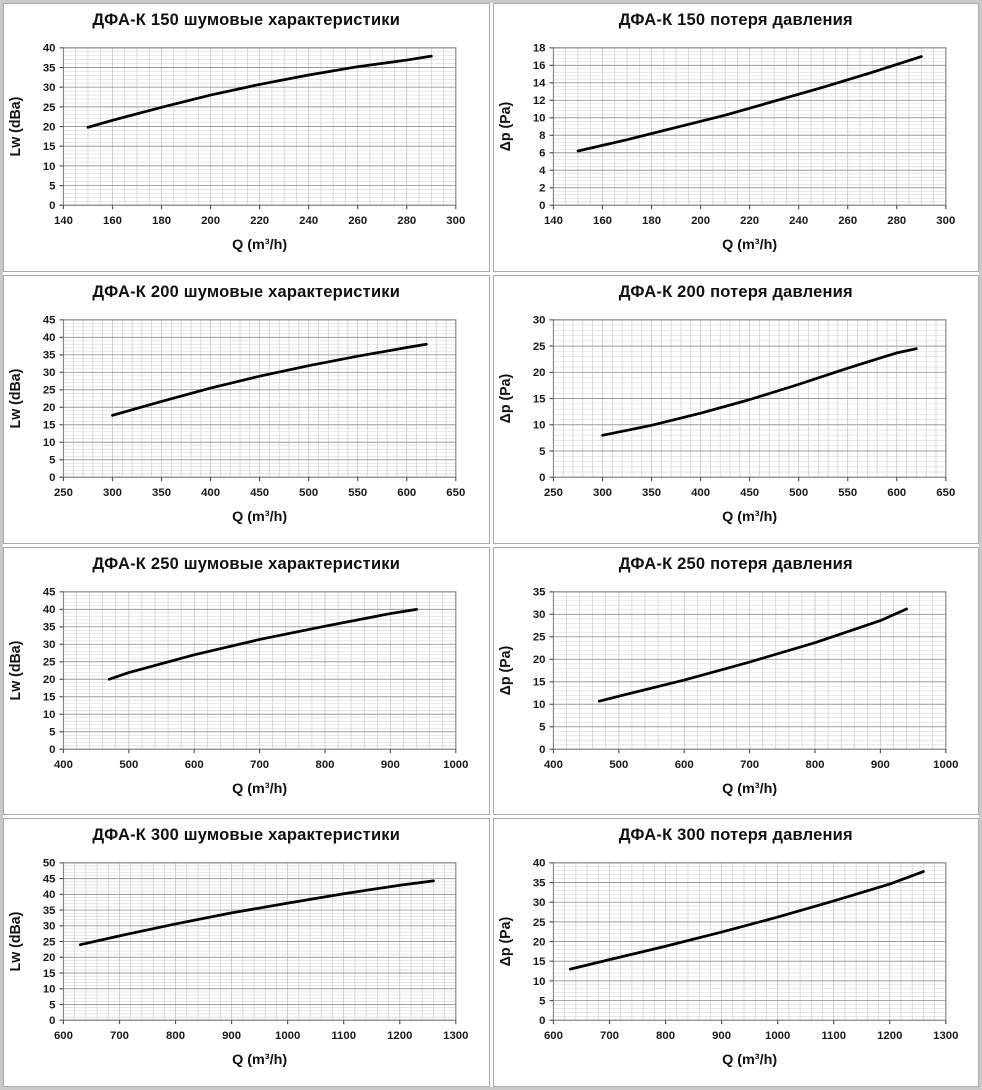 Image resolution: width=982 pixels, height=1090 pixels. I want to click on chart-title: ДФА-К 300 потеря давления, so click(735, 835).